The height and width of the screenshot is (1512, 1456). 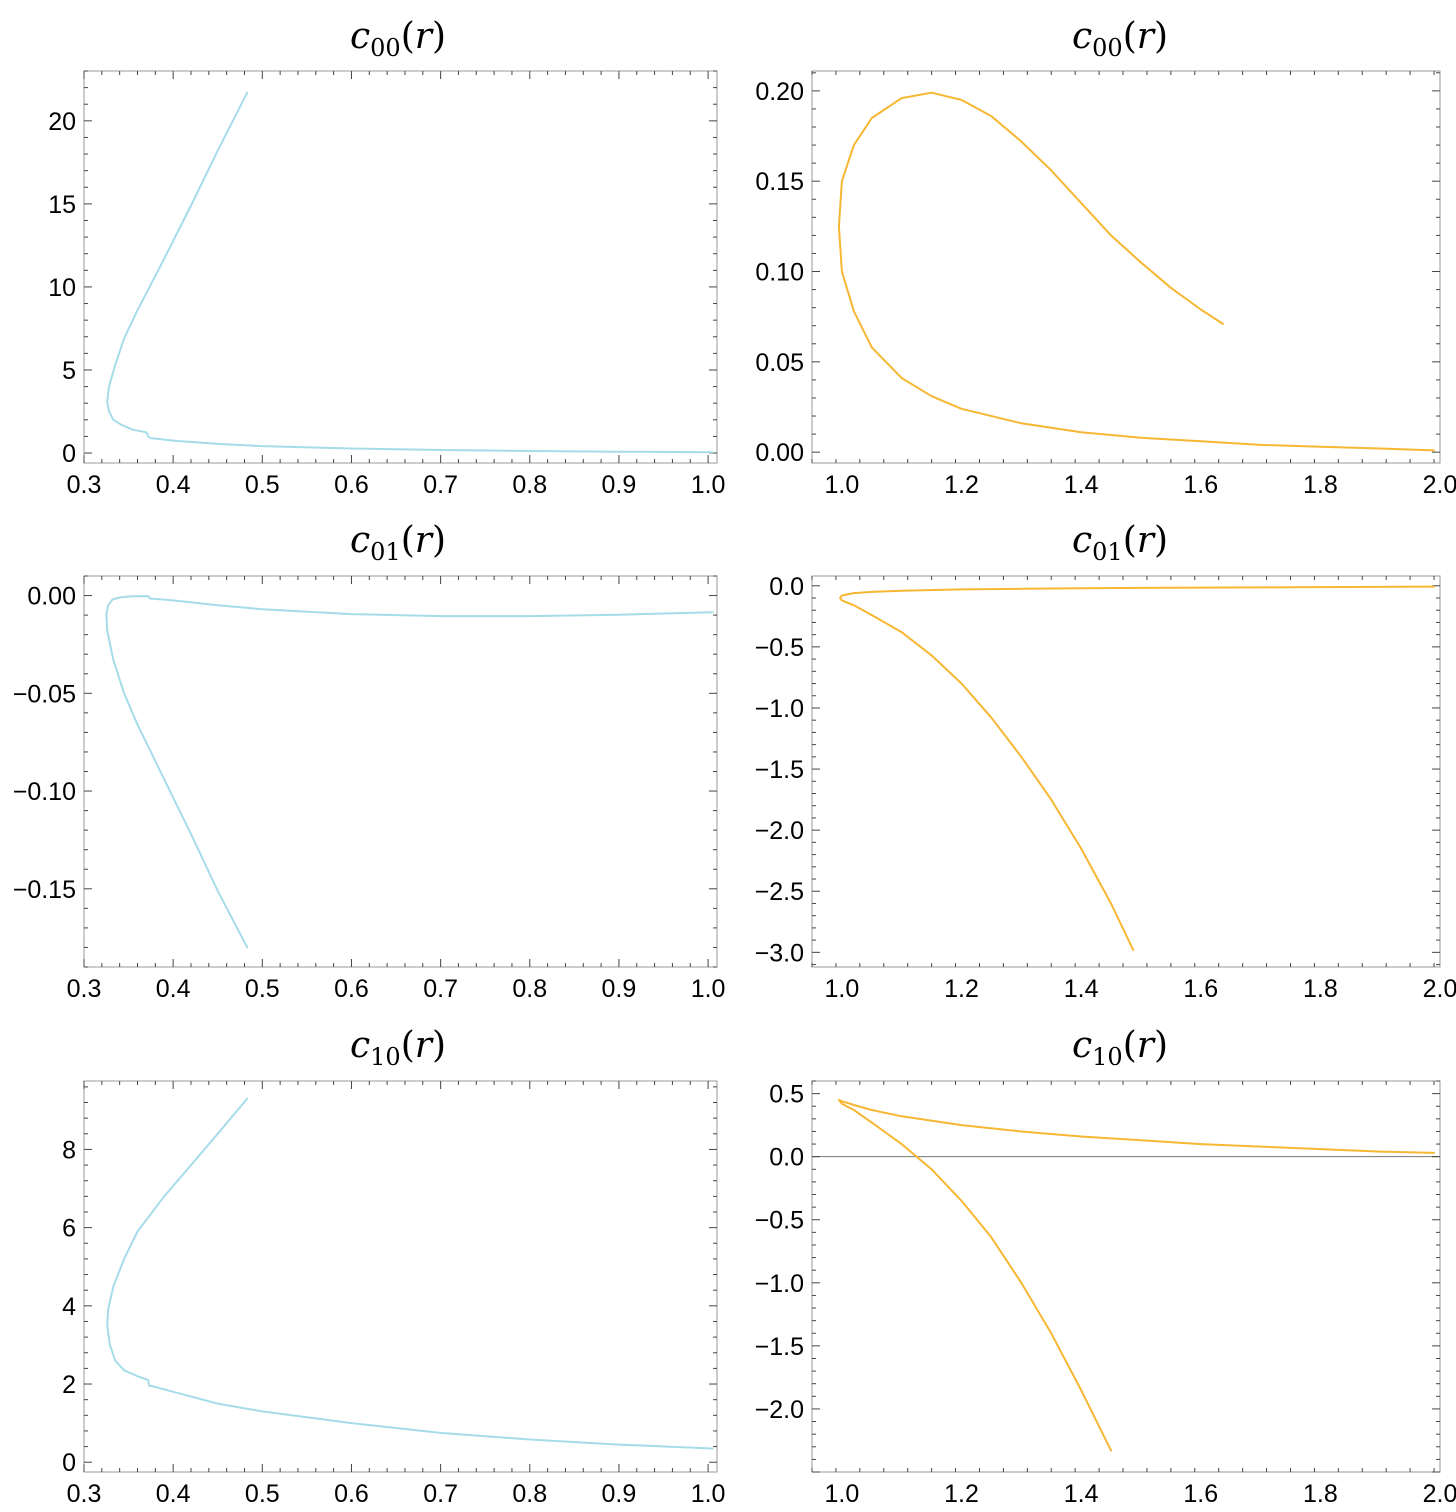 I want to click on y-tick-label: −0.05, so click(x=44, y=694).